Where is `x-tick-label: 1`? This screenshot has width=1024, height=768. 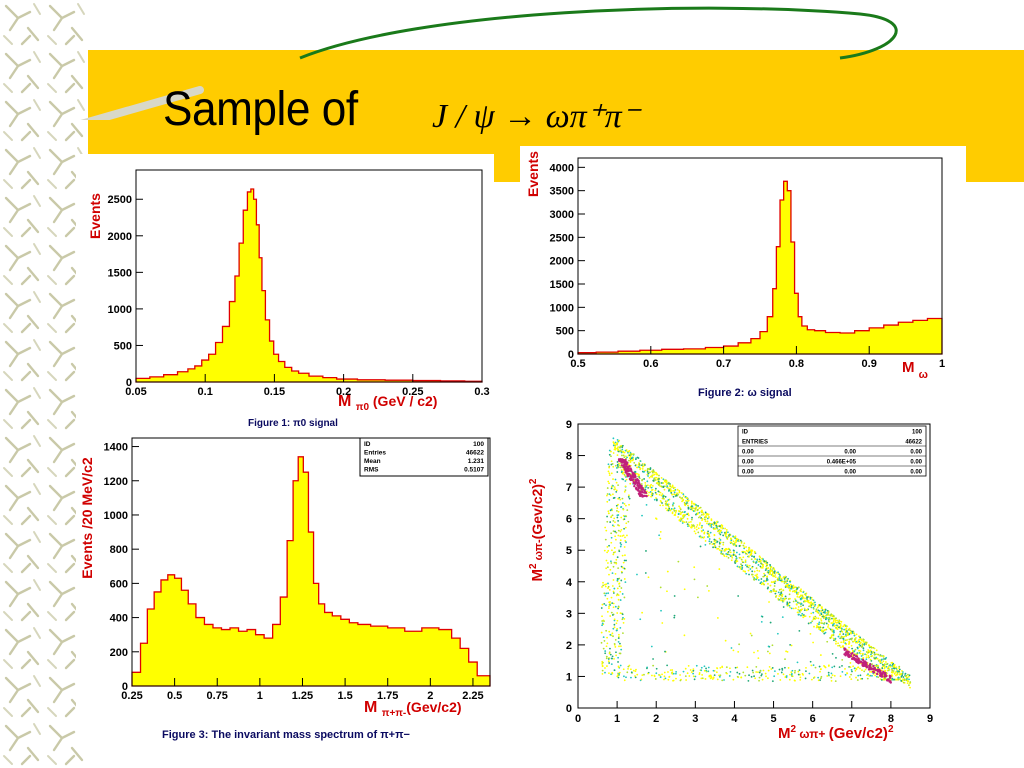
x-tick-label: 1 is located at coordinates (942, 364).